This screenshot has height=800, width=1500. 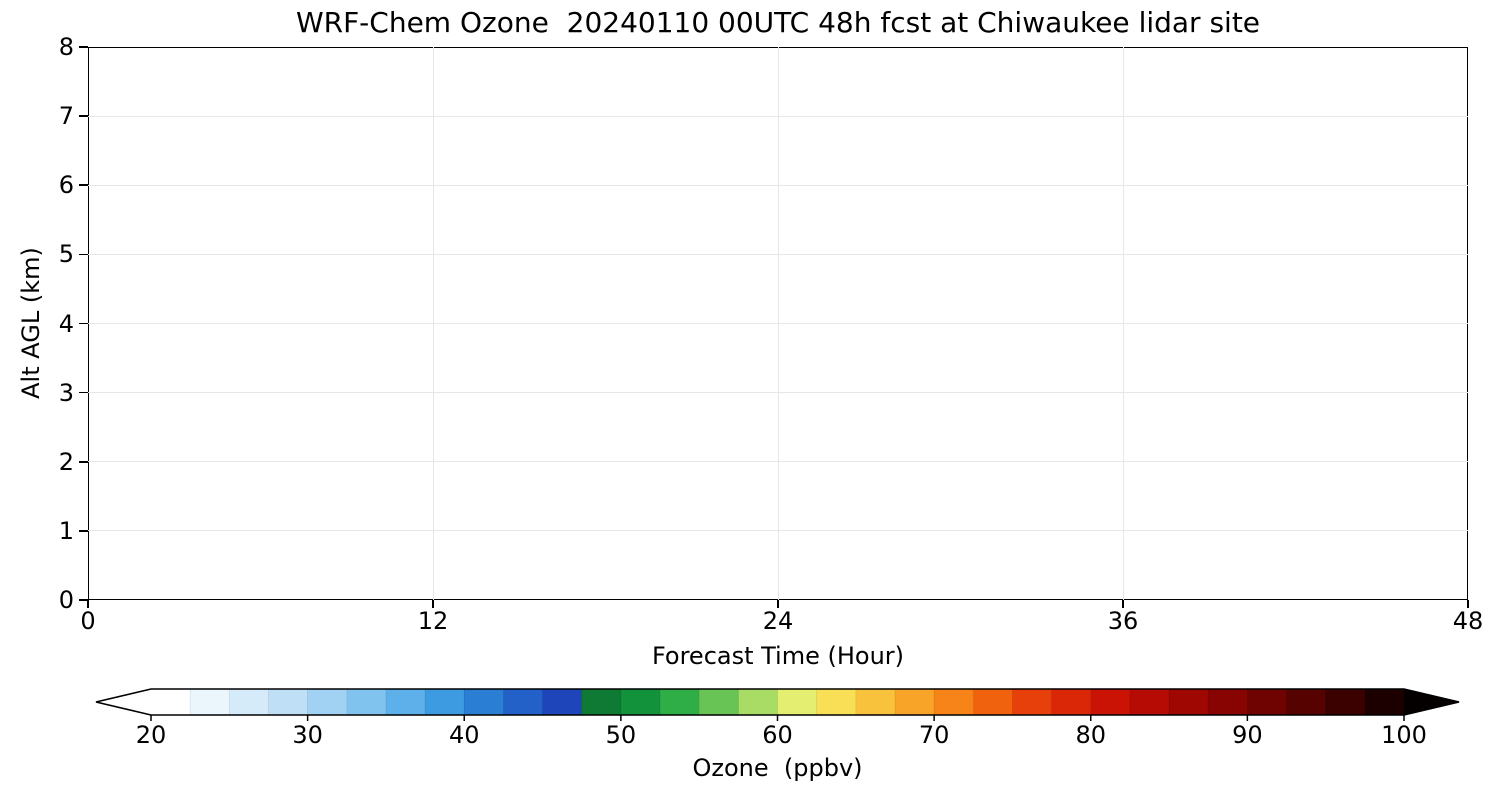 What do you see at coordinates (777, 735) in the screenshot?
I see `colorbar-tick-label: 60` at bounding box center [777, 735].